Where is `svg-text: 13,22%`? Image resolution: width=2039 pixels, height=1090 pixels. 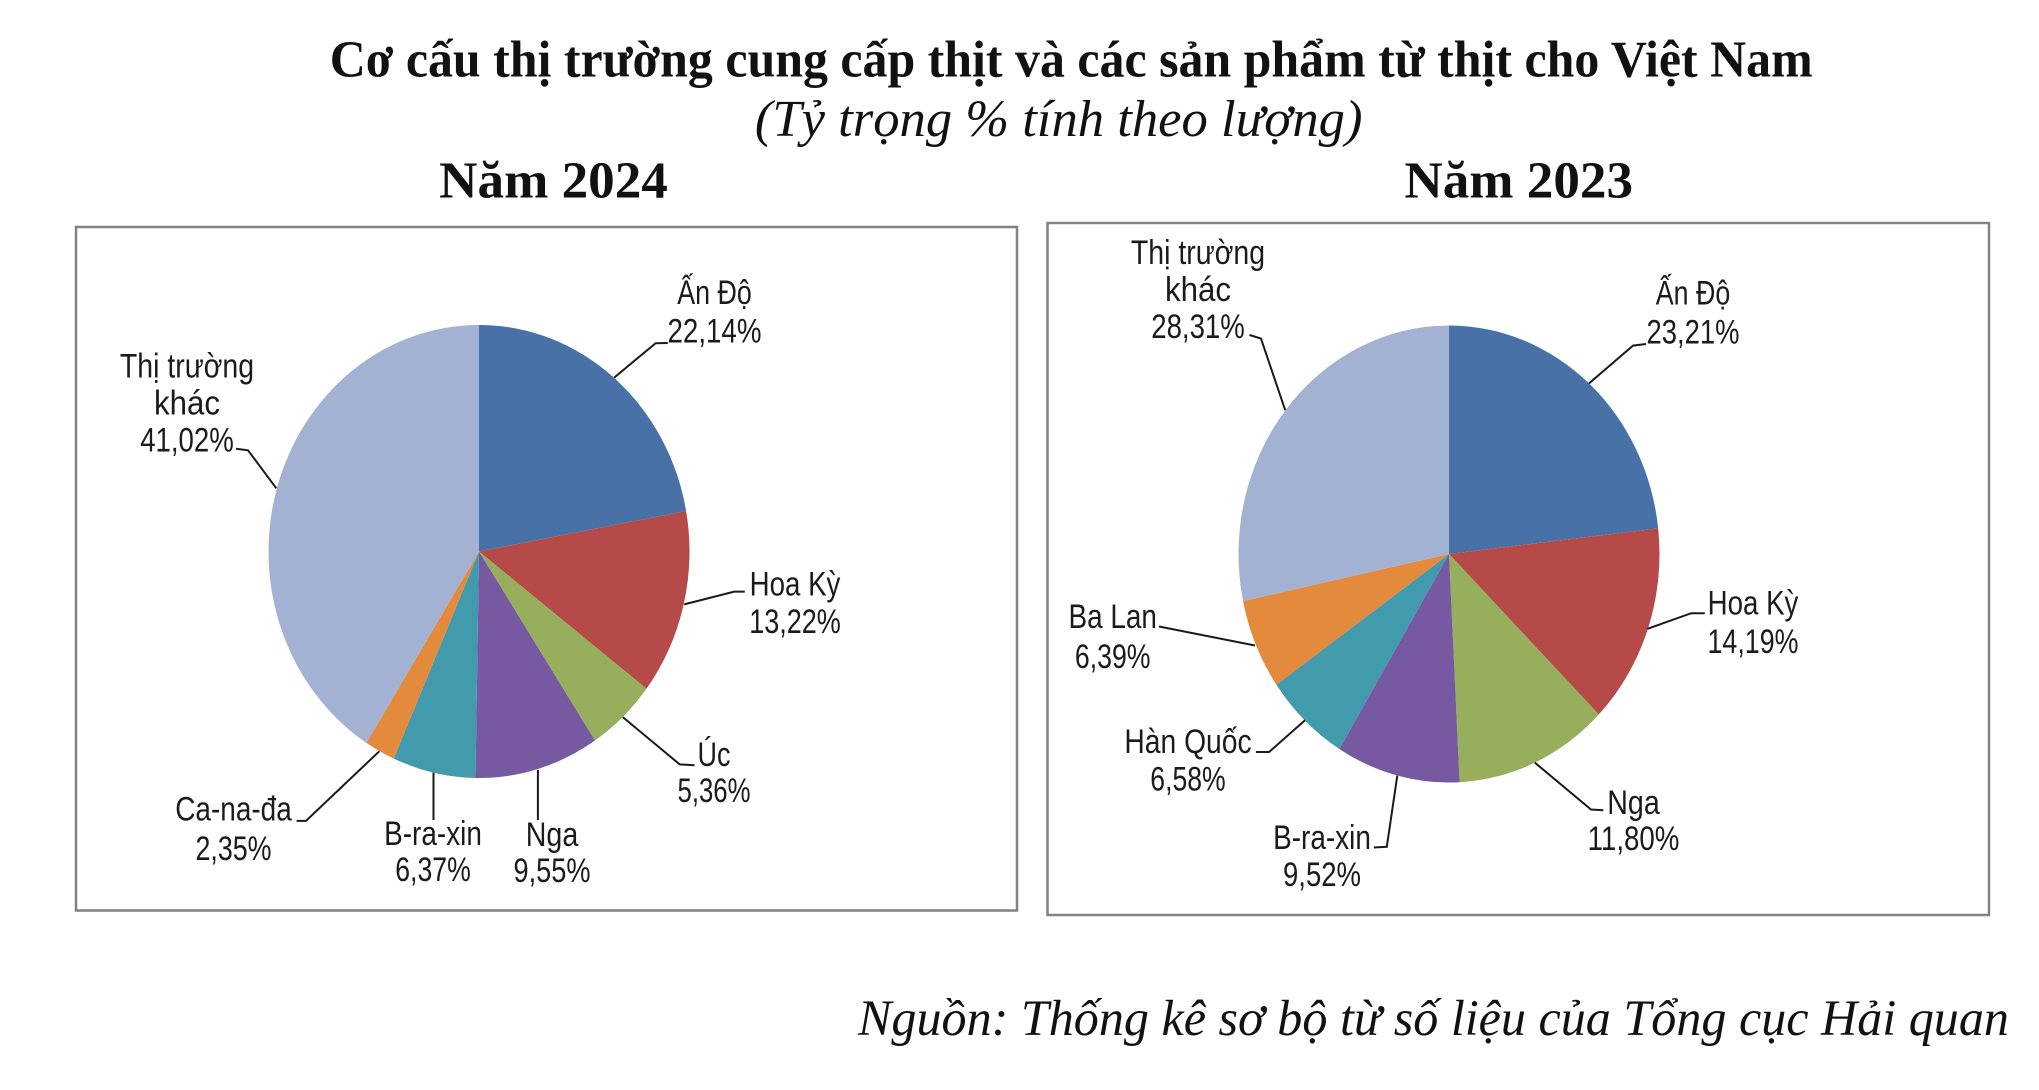 svg-text: 13,22% is located at coordinates (795, 622).